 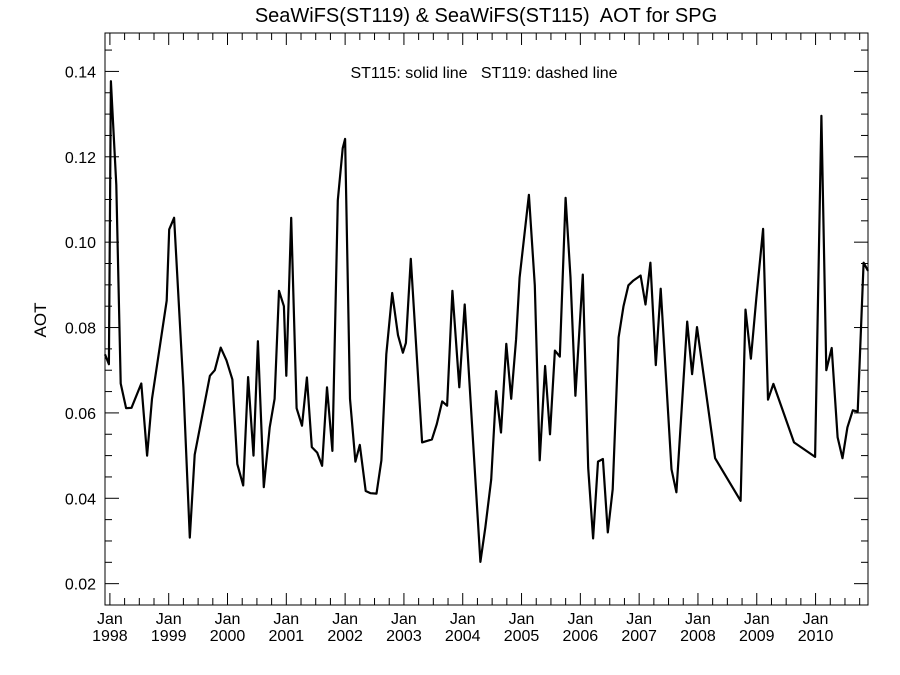 What do you see at coordinates (345, 636) in the screenshot?
I see `x-tick-label-year: 2002` at bounding box center [345, 636].